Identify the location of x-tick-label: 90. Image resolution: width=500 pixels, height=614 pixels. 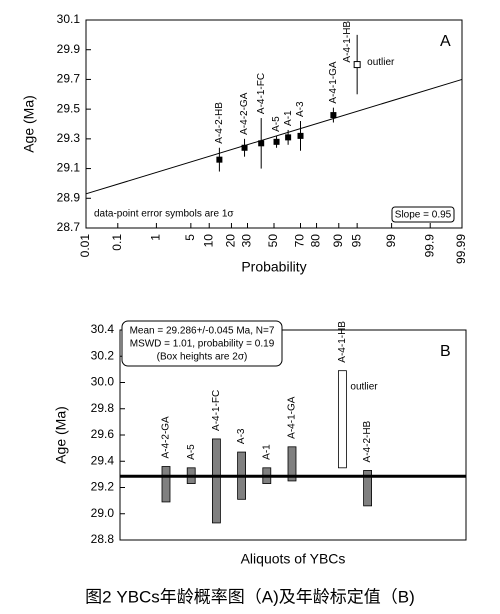
(338, 241).